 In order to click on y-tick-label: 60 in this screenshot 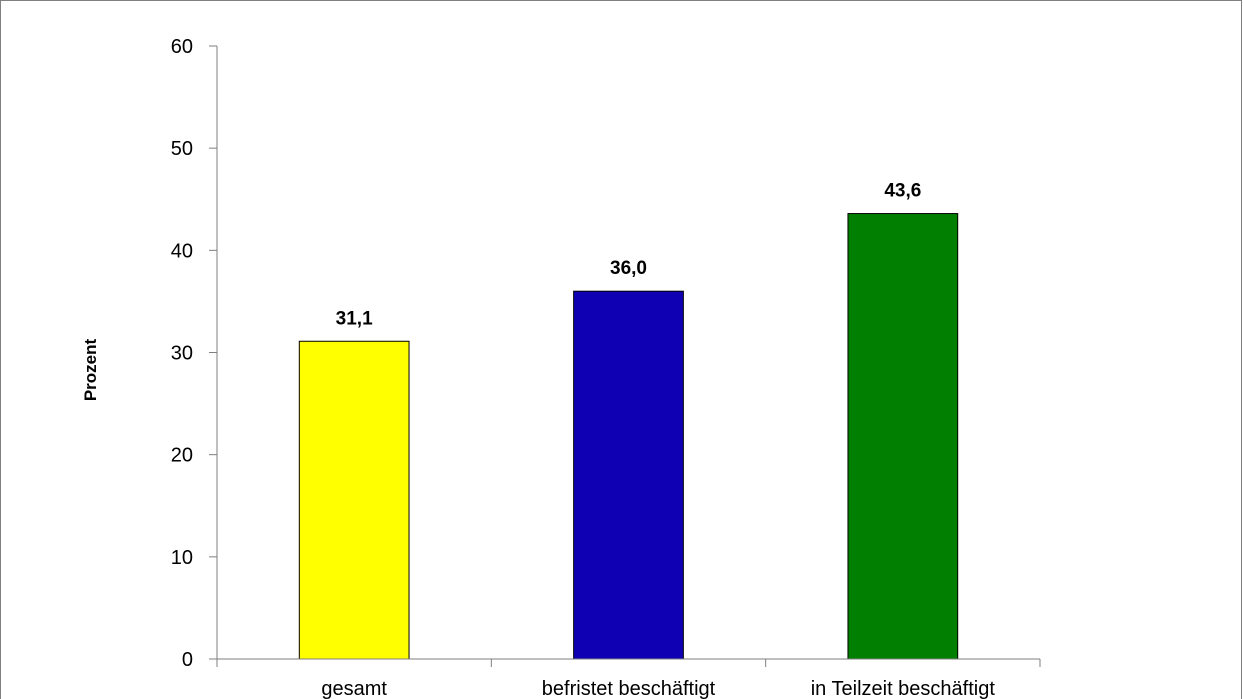, I will do `click(182, 47)`.